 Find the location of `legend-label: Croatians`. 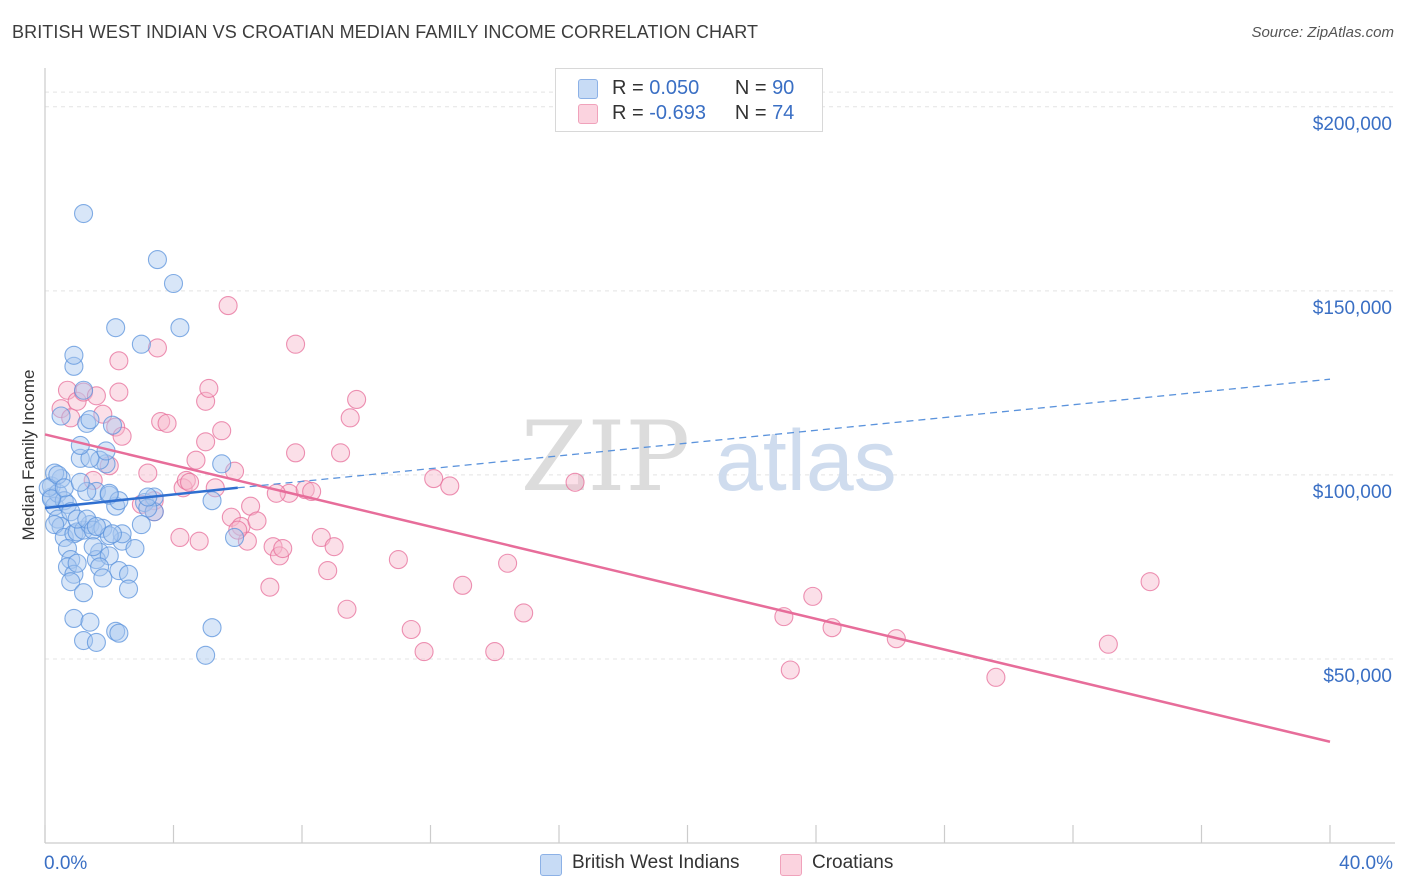

legend-label: Croatians is located at coordinates (853, 862).